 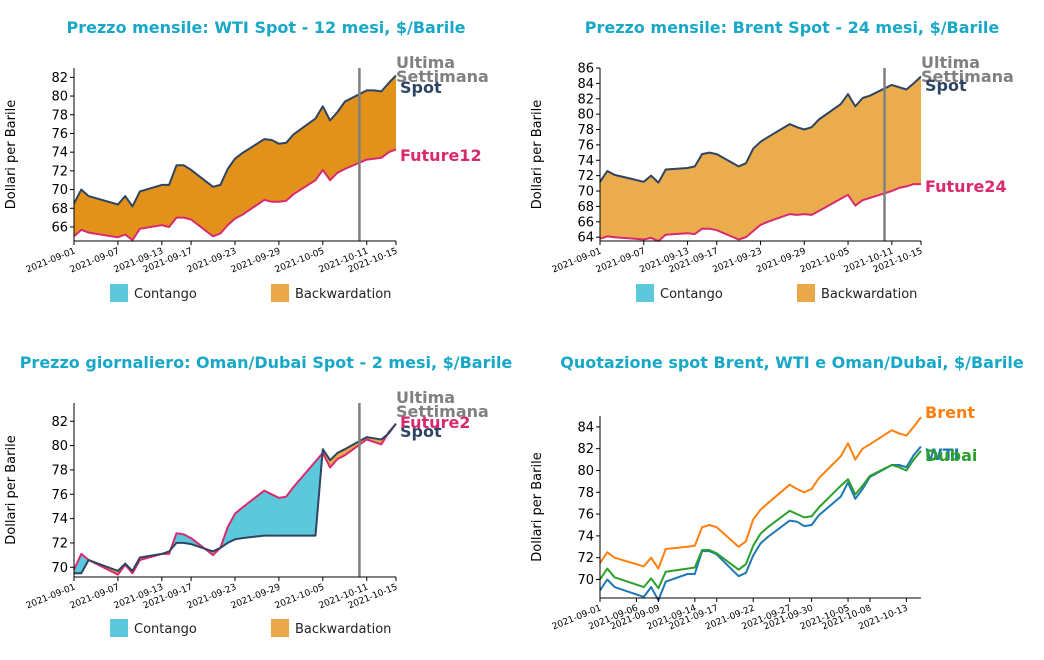 What do you see at coordinates (585, 238) in the screenshot?
I see `y-tick-label: 64` at bounding box center [585, 238].